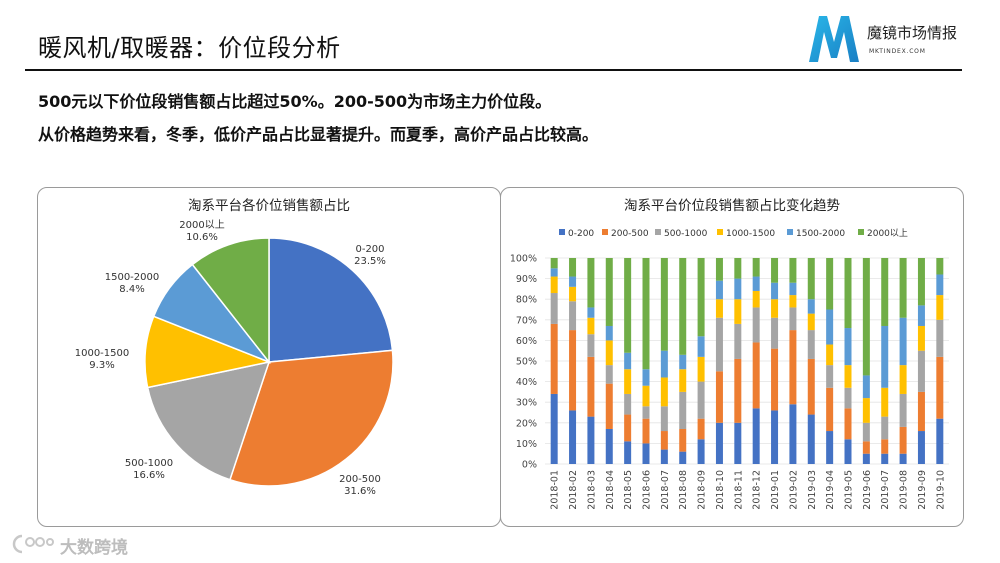 This screenshot has width=1000, height=563. I want to click on summary-line-1: 500元以下价位段销售额占比超过50%。200-500为市场主力价位段。, so click(295, 101).